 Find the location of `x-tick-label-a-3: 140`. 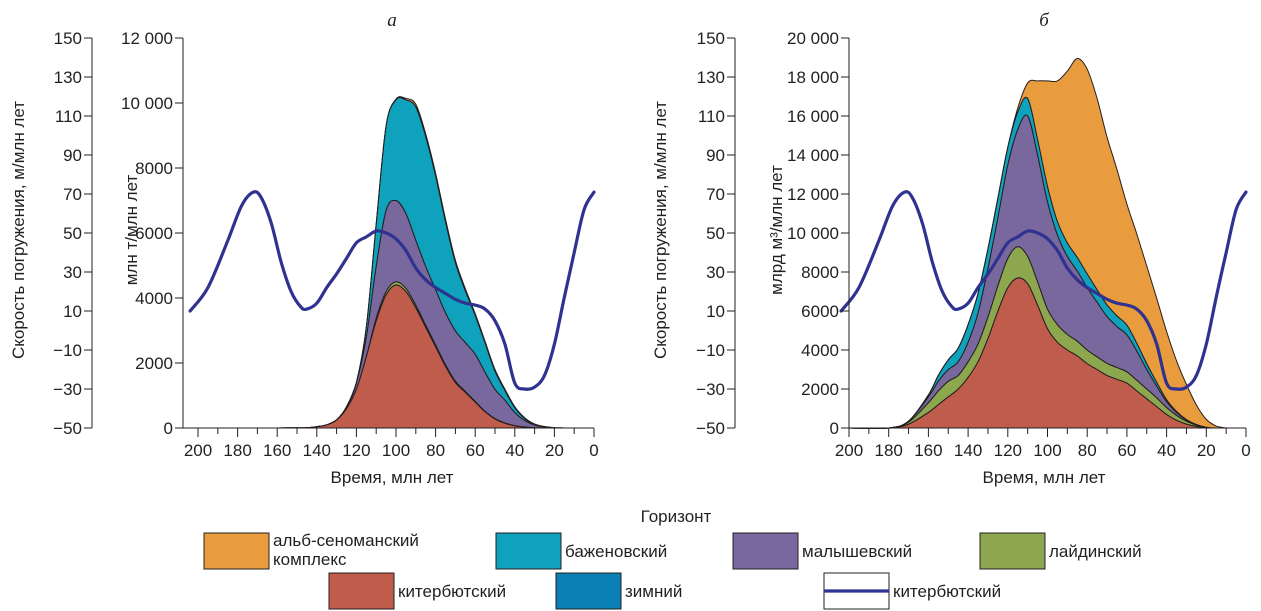

x-tick-label-a-3: 140 is located at coordinates (317, 450).